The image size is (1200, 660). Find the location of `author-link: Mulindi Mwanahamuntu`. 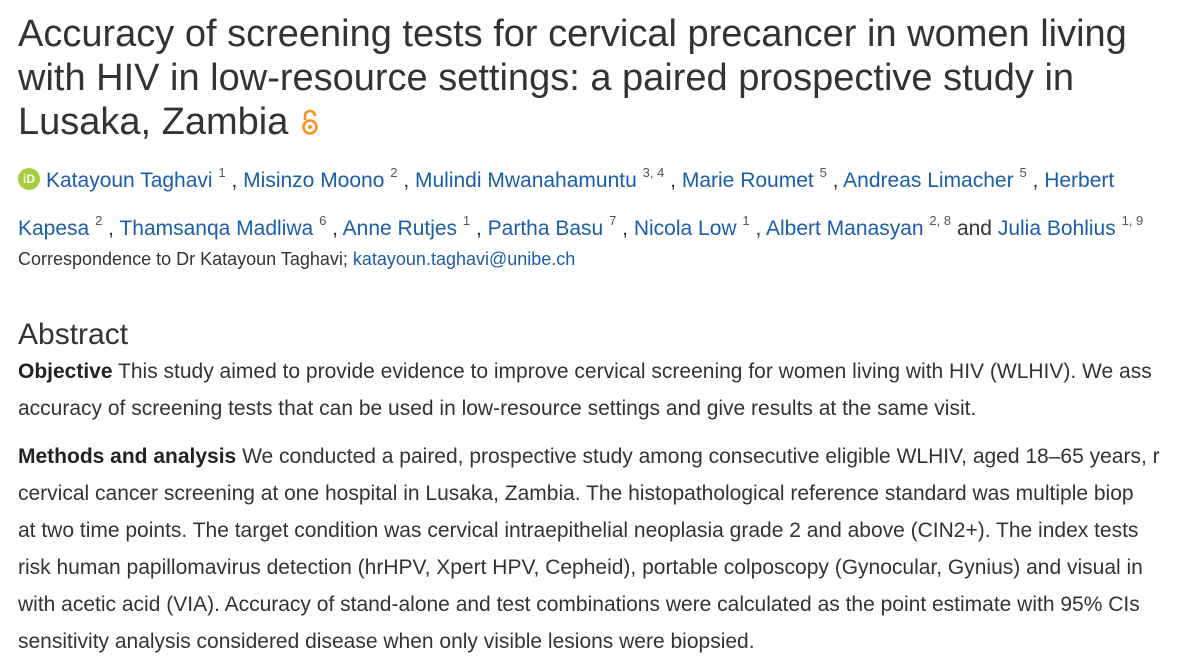

author-link: Mulindi Mwanahamuntu is located at coordinates (526, 180).